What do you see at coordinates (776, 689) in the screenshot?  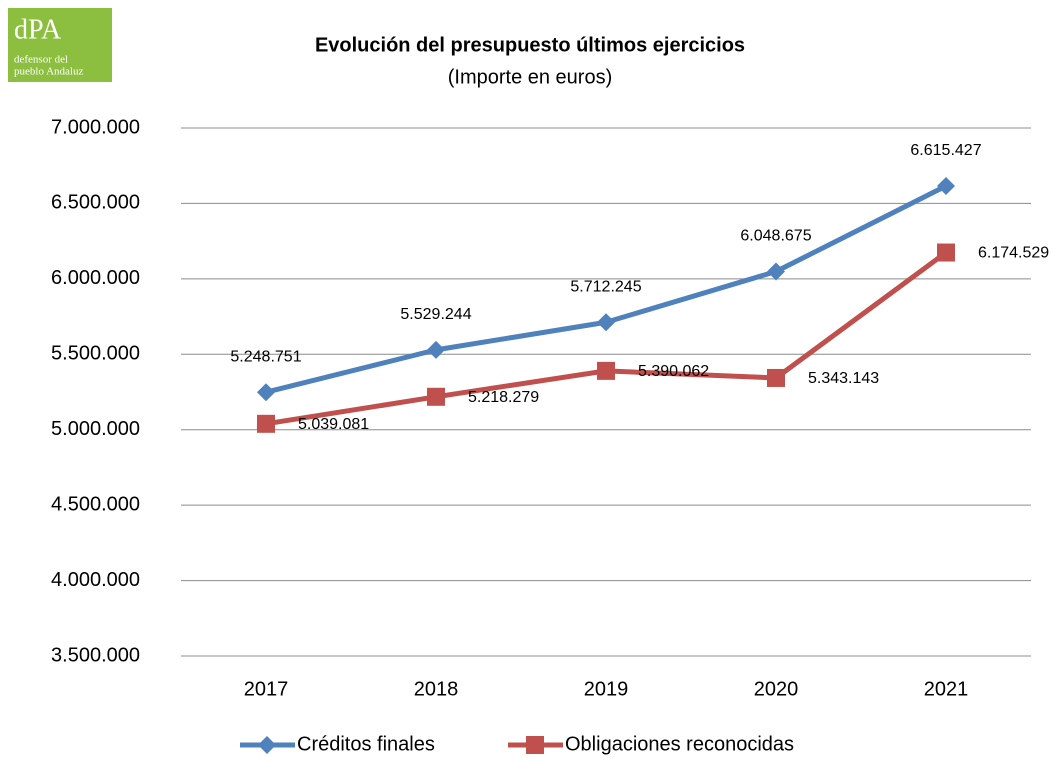 I see `x-tick-label: 2020` at bounding box center [776, 689].